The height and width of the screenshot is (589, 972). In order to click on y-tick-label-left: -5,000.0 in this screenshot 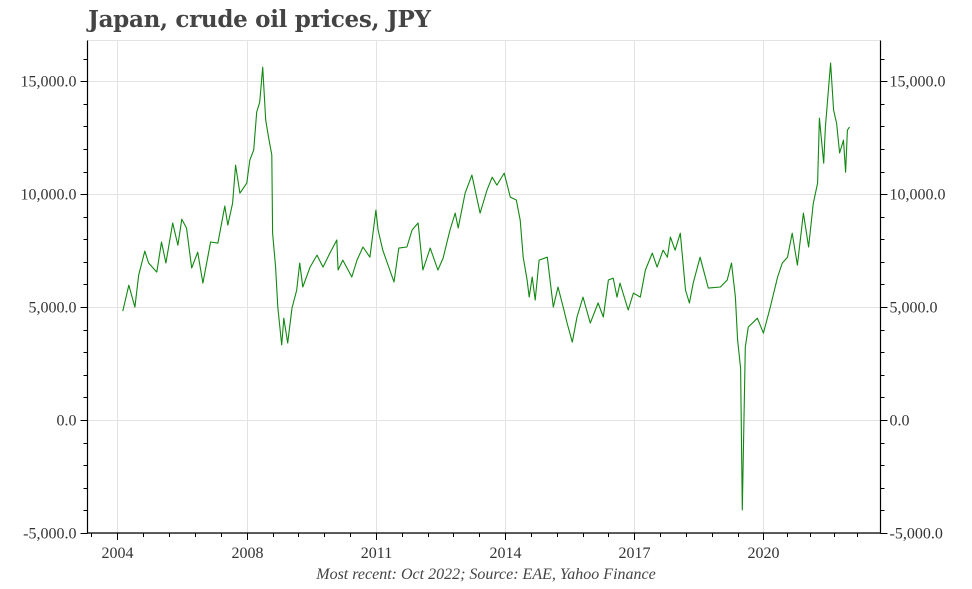, I will do `click(49, 534)`.